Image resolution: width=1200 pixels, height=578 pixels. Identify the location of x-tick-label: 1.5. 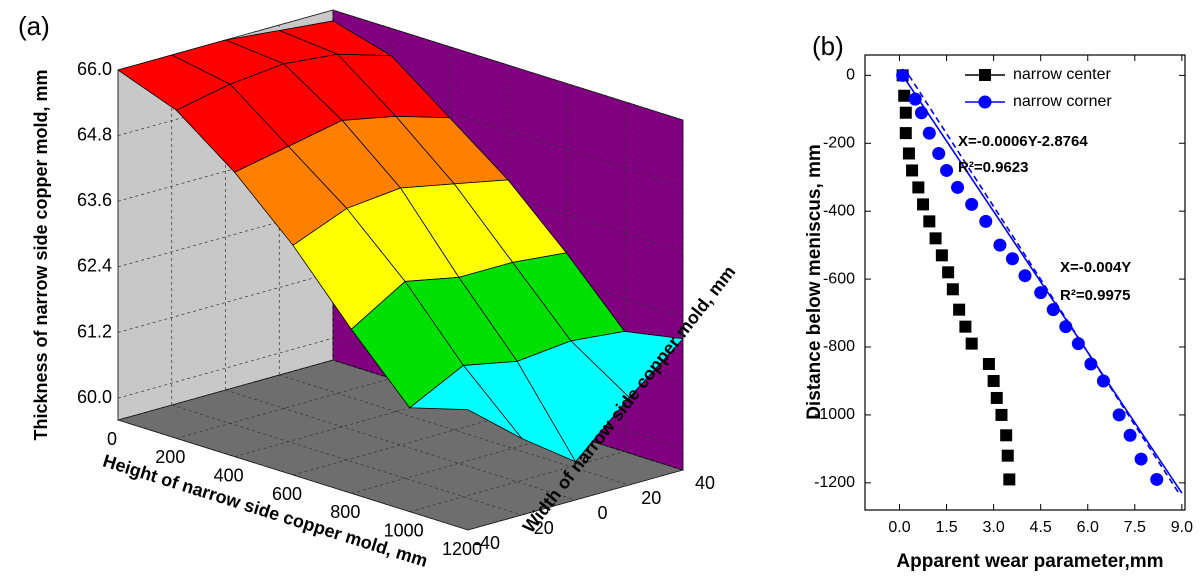
(946, 527).